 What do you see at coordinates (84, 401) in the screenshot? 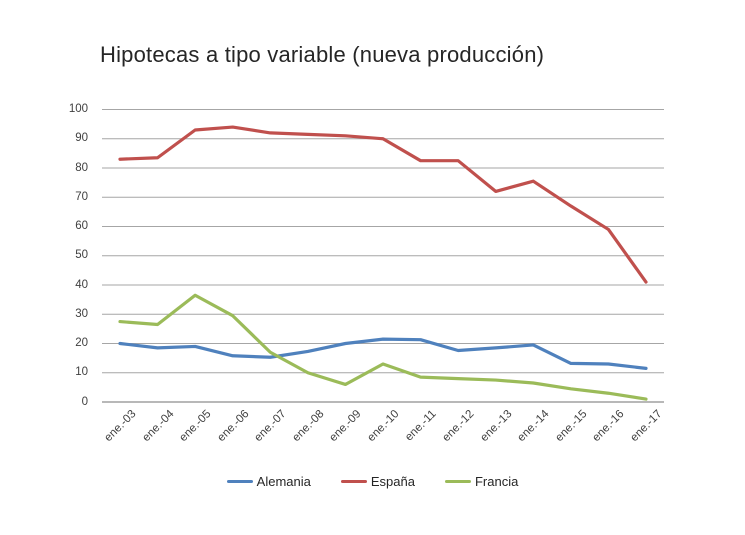
I see `y-axis-tick-label: 0` at bounding box center [84, 401].